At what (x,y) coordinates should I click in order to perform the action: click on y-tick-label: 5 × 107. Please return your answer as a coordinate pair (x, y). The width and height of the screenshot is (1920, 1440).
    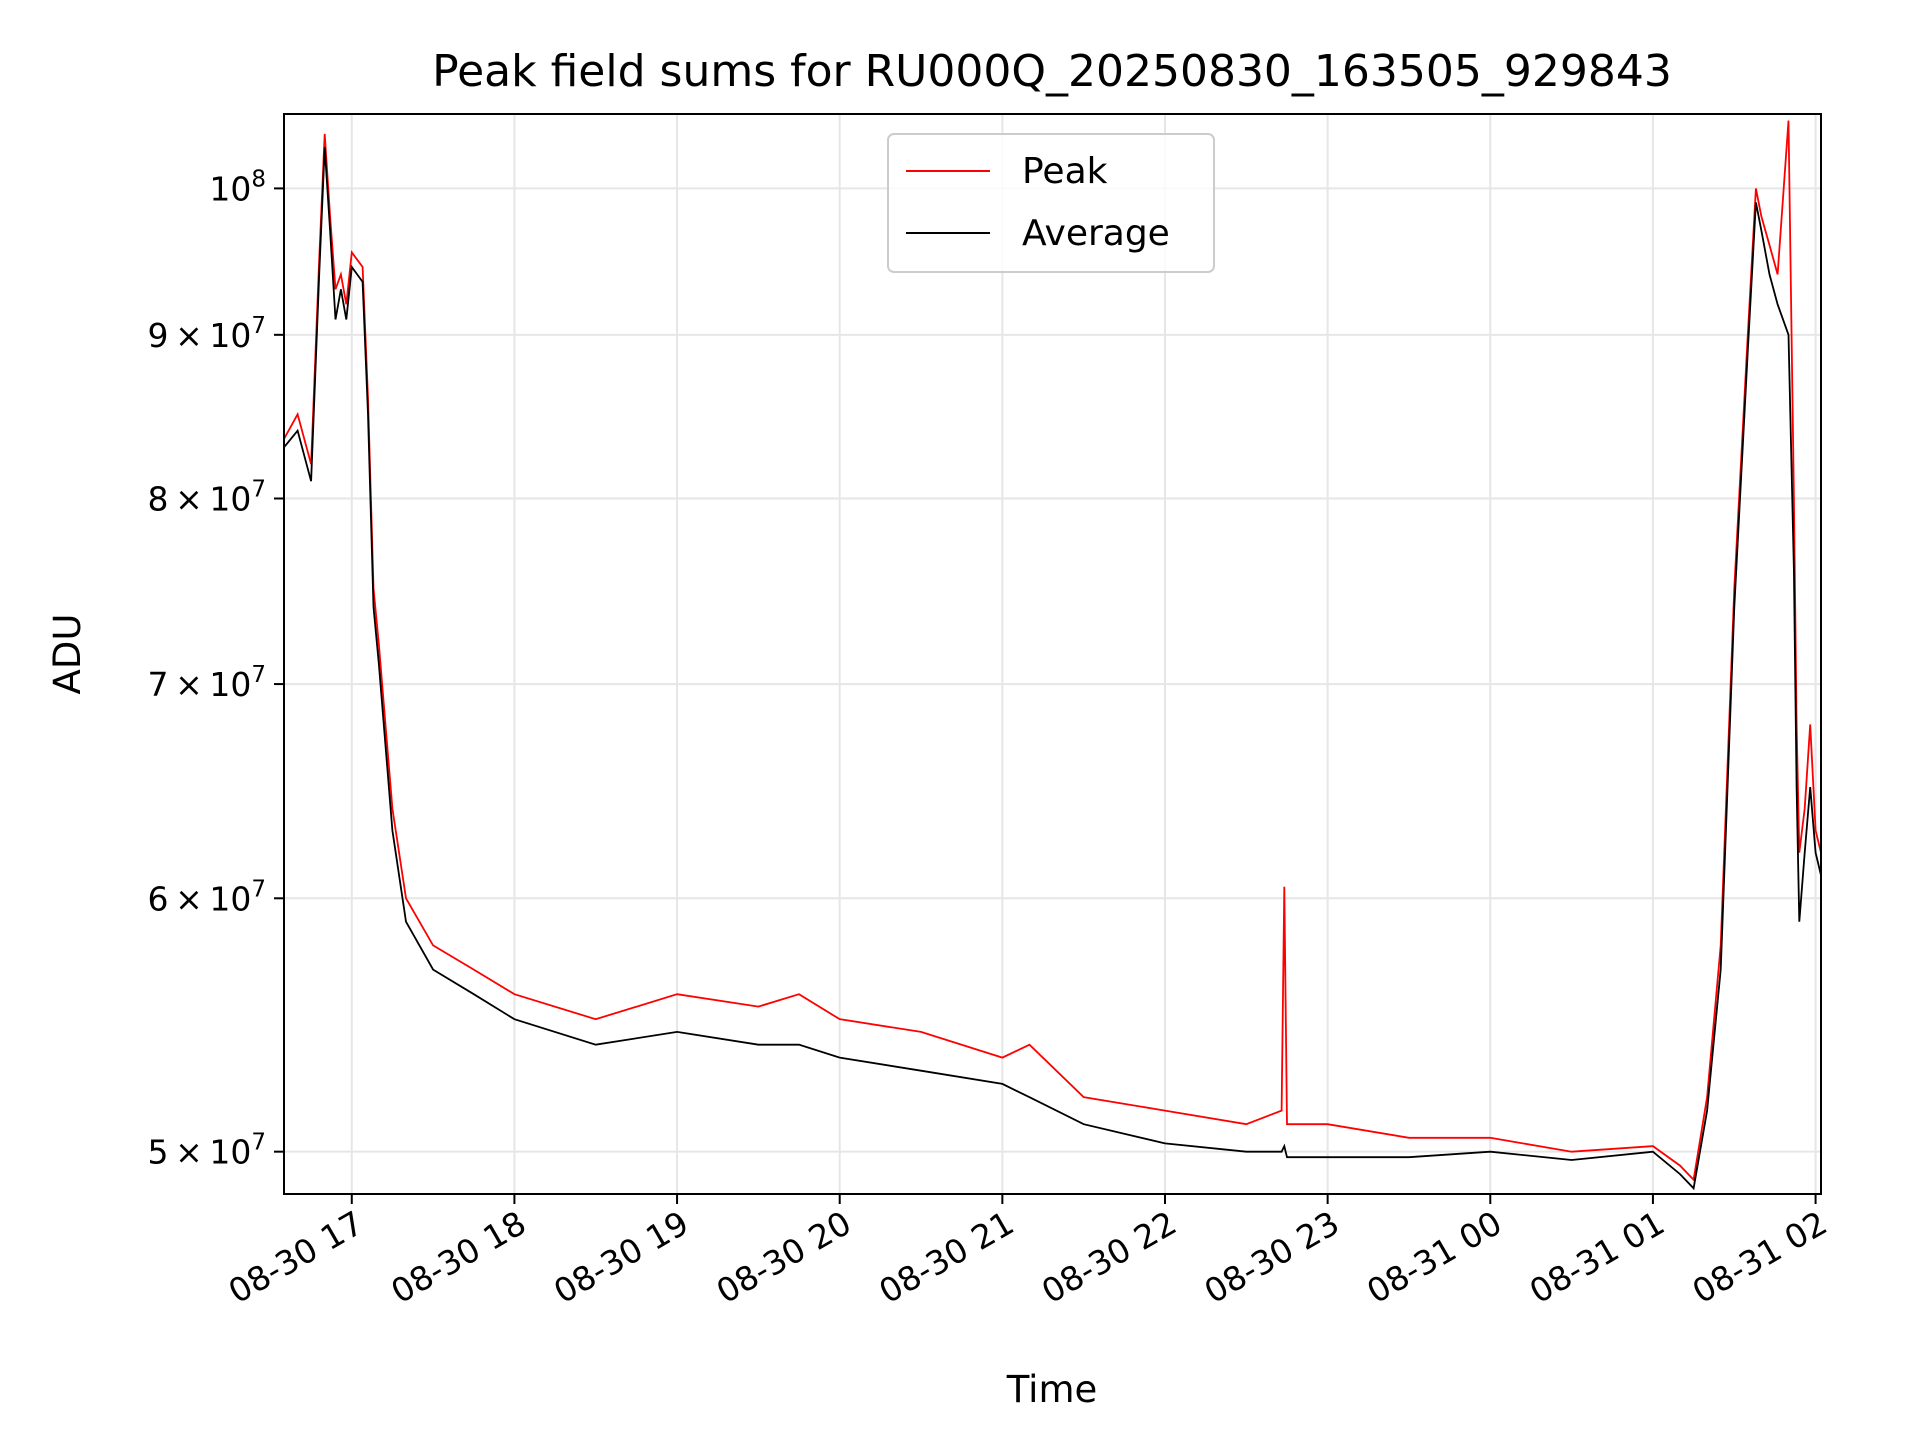
    Looking at the image, I should click on (207, 1151).